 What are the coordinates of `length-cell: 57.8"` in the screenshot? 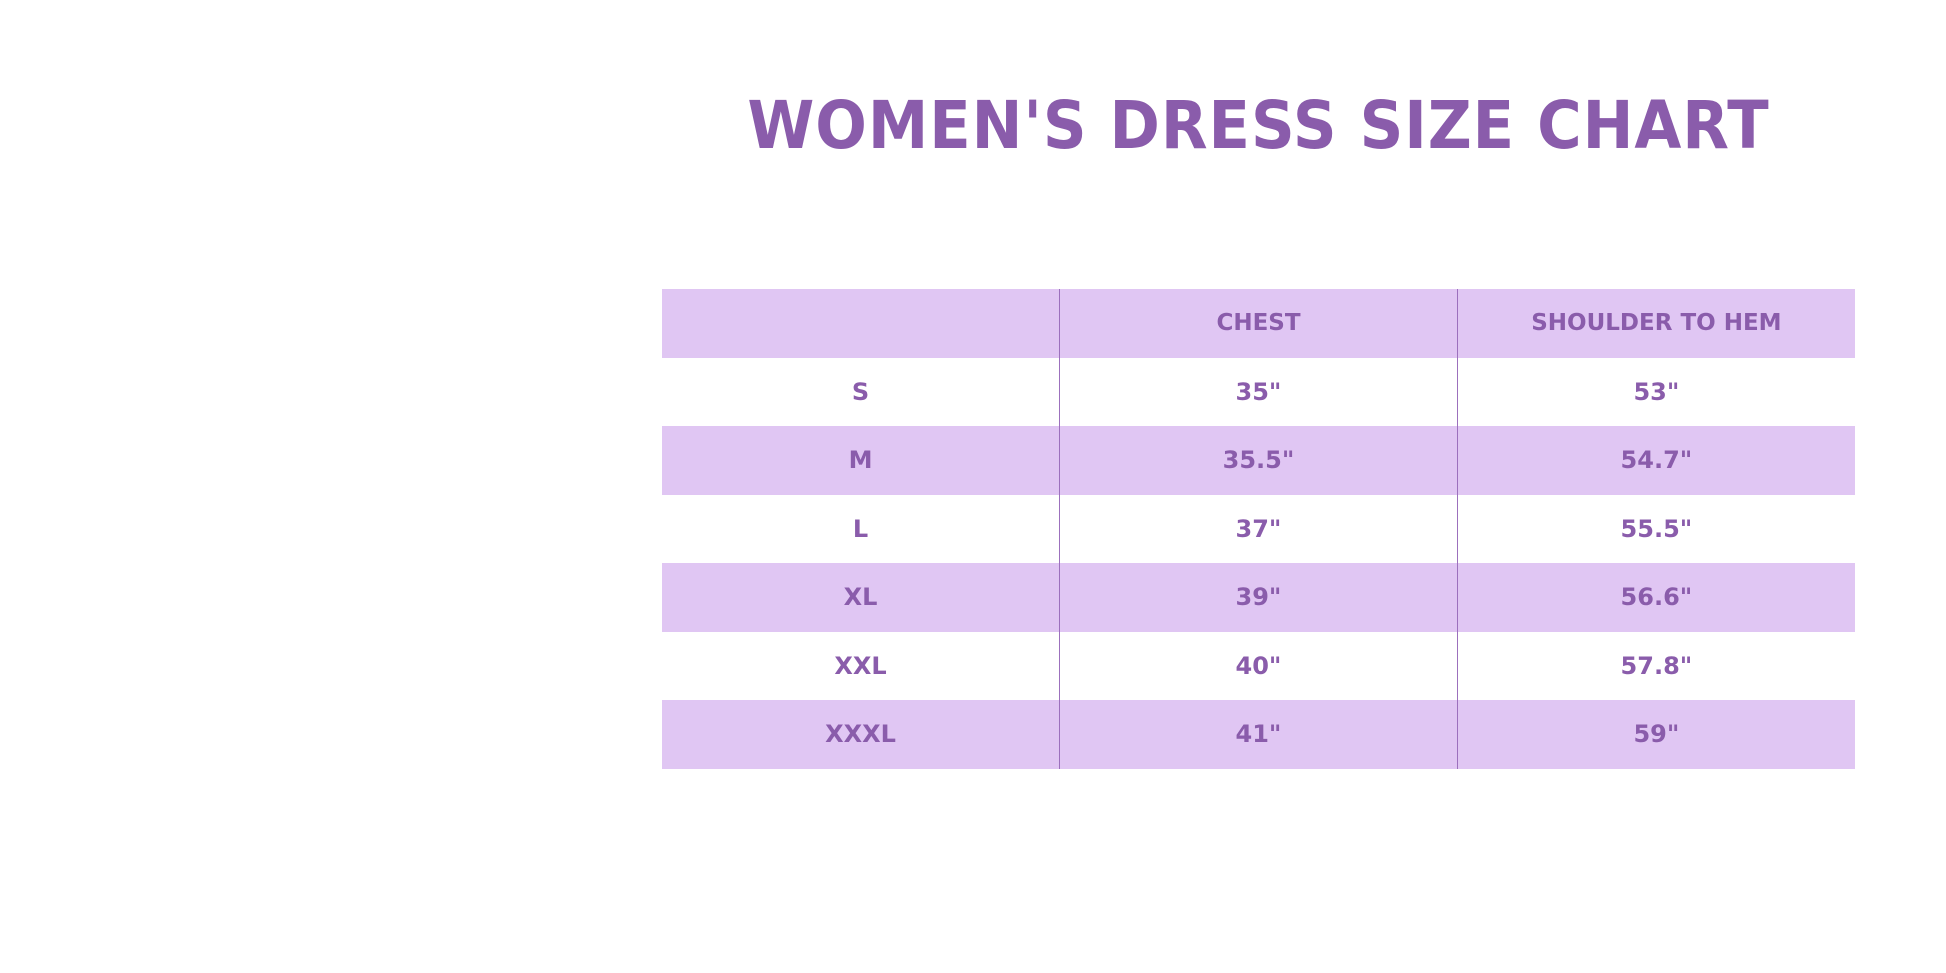 It's located at (1655, 665).